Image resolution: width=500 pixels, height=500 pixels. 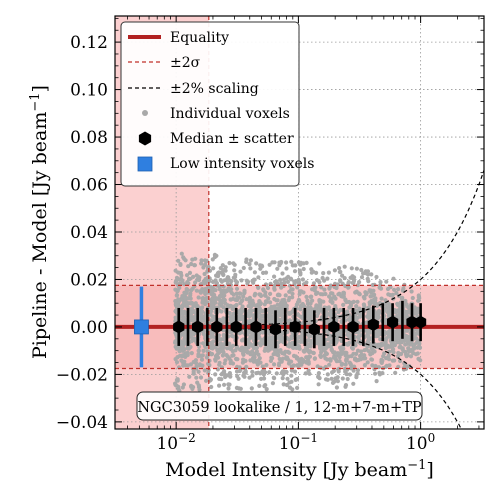 I want to click on median-series, so click(x=300, y=324).